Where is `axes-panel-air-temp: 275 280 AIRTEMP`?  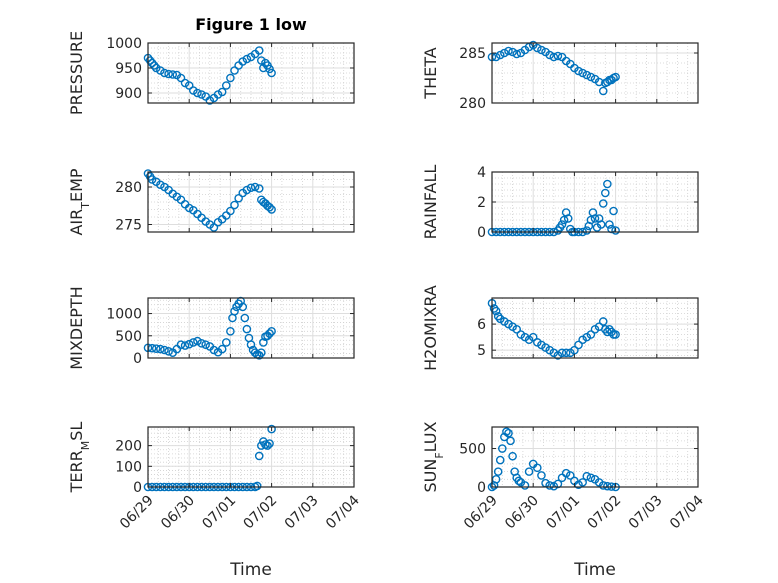
axes-panel-air-temp: 275 280 AIRTEMP is located at coordinates (211, 202).